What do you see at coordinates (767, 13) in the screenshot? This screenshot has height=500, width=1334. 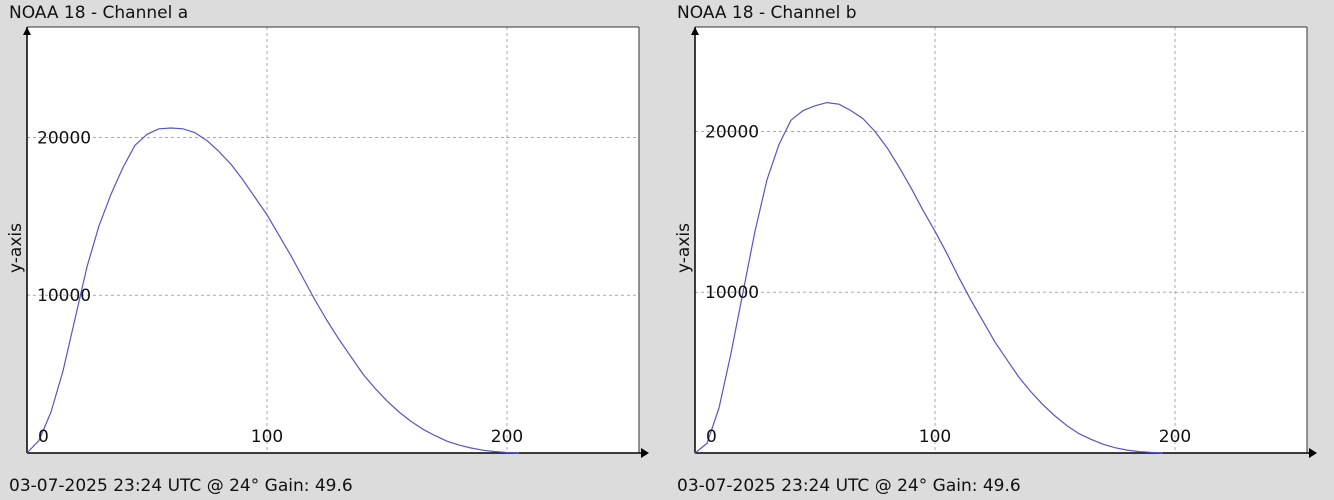 I see `chart-title: NOAA 18 - Channel b` at bounding box center [767, 13].